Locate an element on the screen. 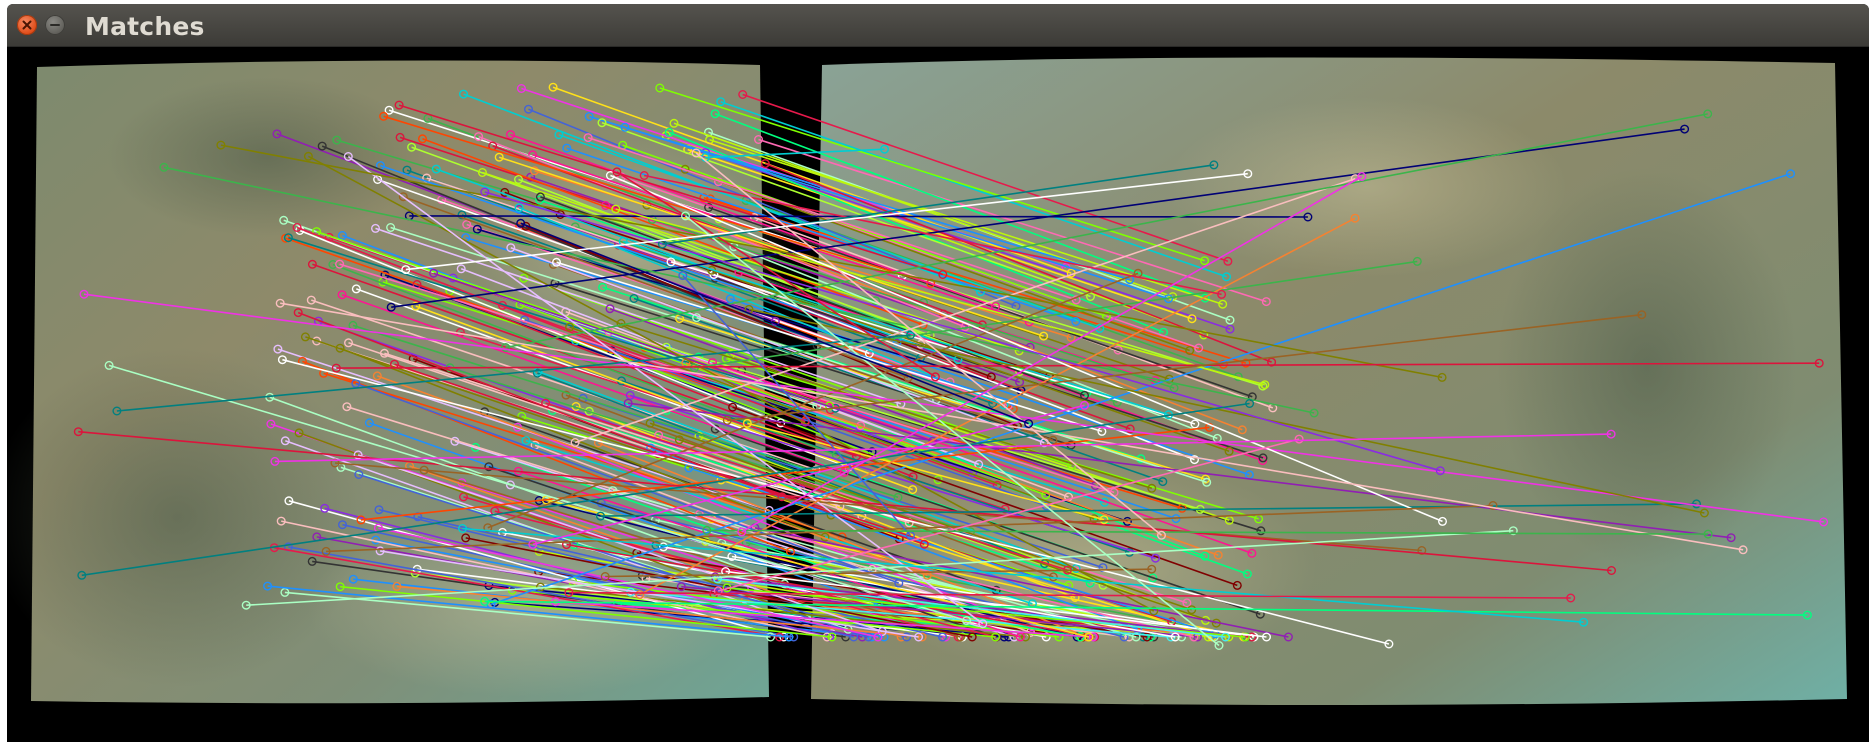  close-window-button is located at coordinates (27, 25).